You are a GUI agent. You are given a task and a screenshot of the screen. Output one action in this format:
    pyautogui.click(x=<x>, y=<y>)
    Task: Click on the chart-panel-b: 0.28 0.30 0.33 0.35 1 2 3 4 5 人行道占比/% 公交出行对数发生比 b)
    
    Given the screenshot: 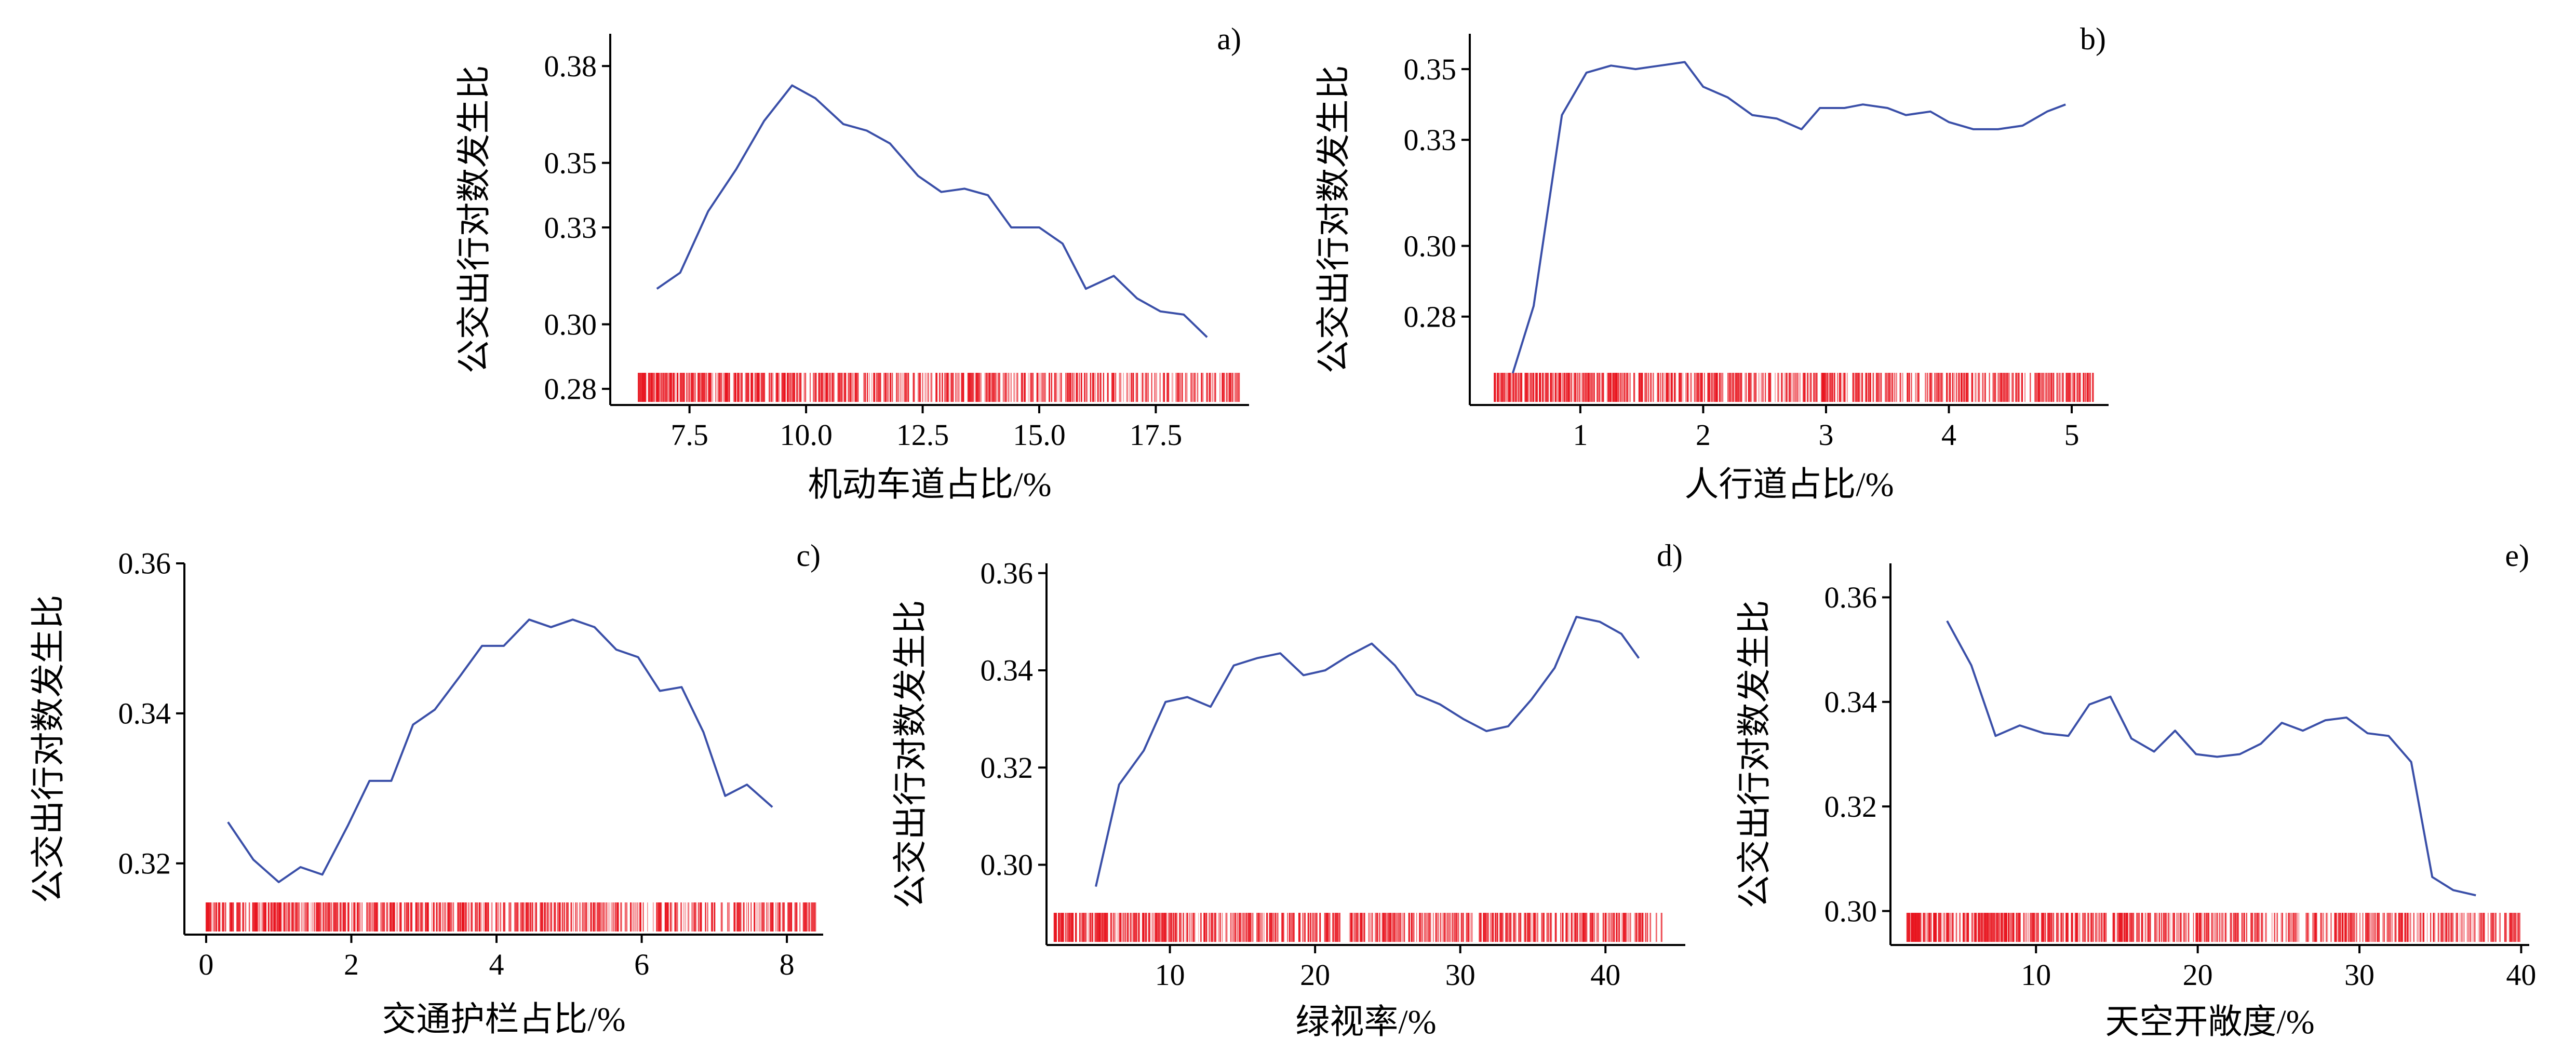 What is the action you would take?
    pyautogui.click(x=1712, y=263)
    